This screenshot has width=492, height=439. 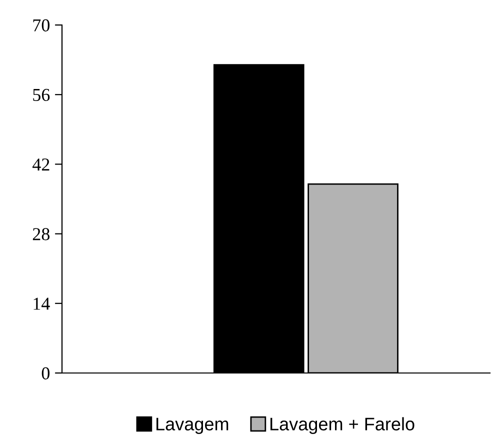 What do you see at coordinates (342, 425) in the screenshot?
I see `legend-label: Lavagem + Farelo` at bounding box center [342, 425].